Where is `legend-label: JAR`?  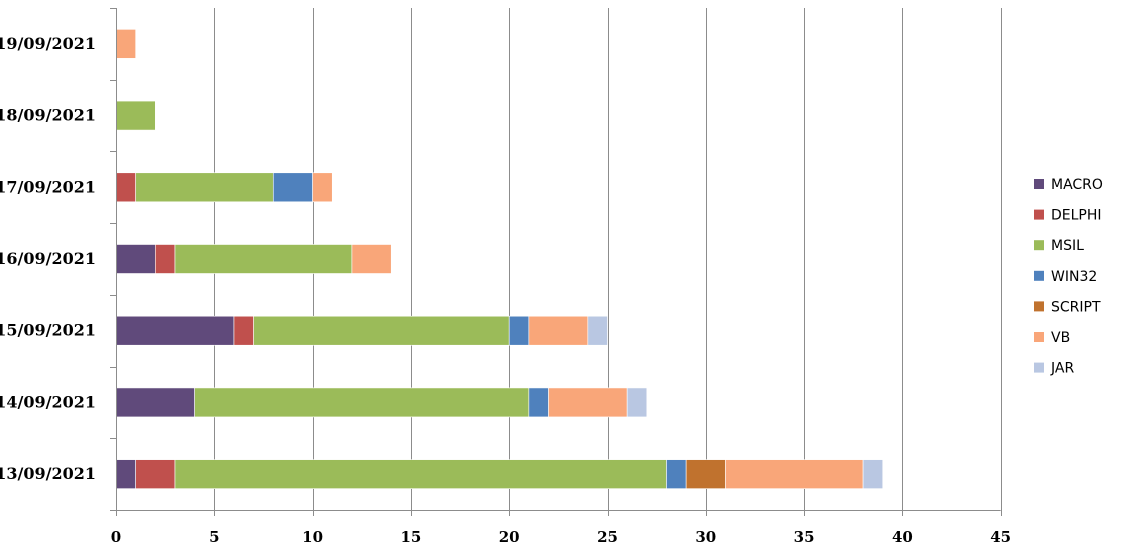 legend-label: JAR is located at coordinates (1062, 369).